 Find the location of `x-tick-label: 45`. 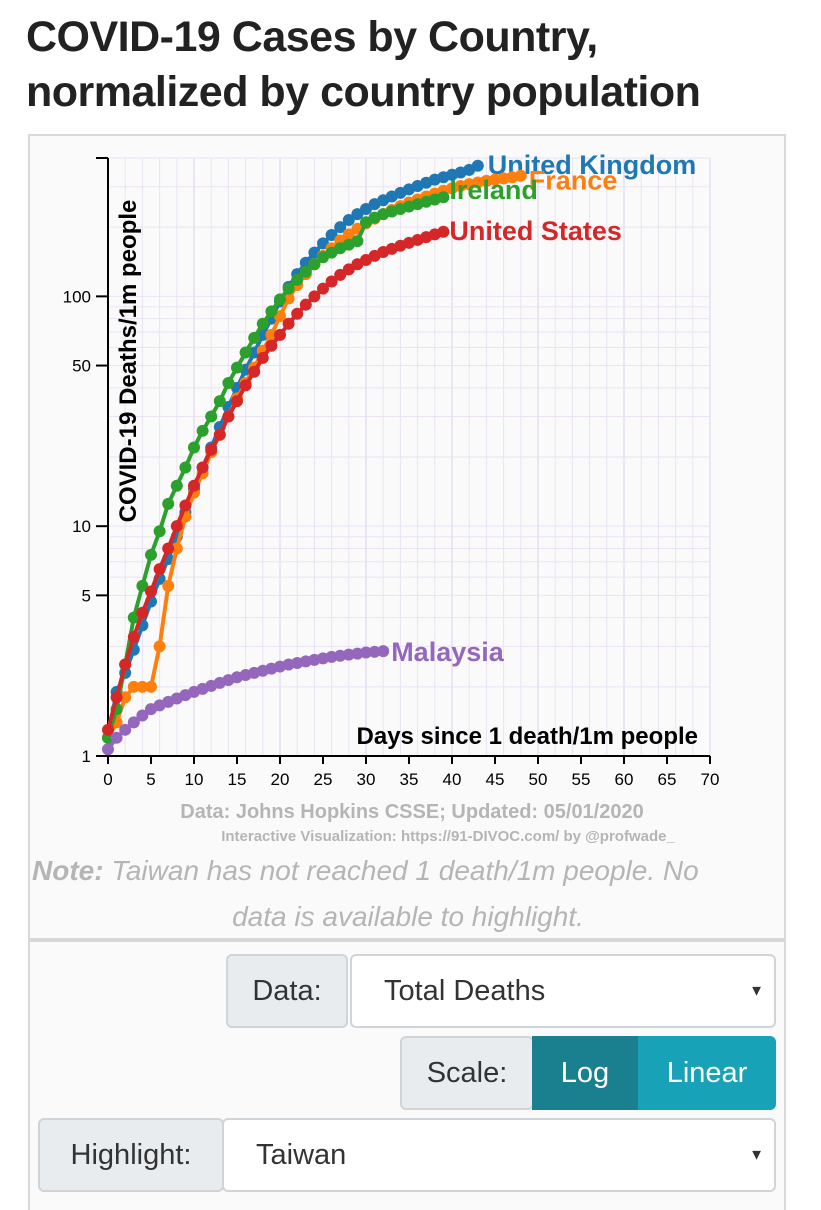

x-tick-label: 45 is located at coordinates (495, 779).